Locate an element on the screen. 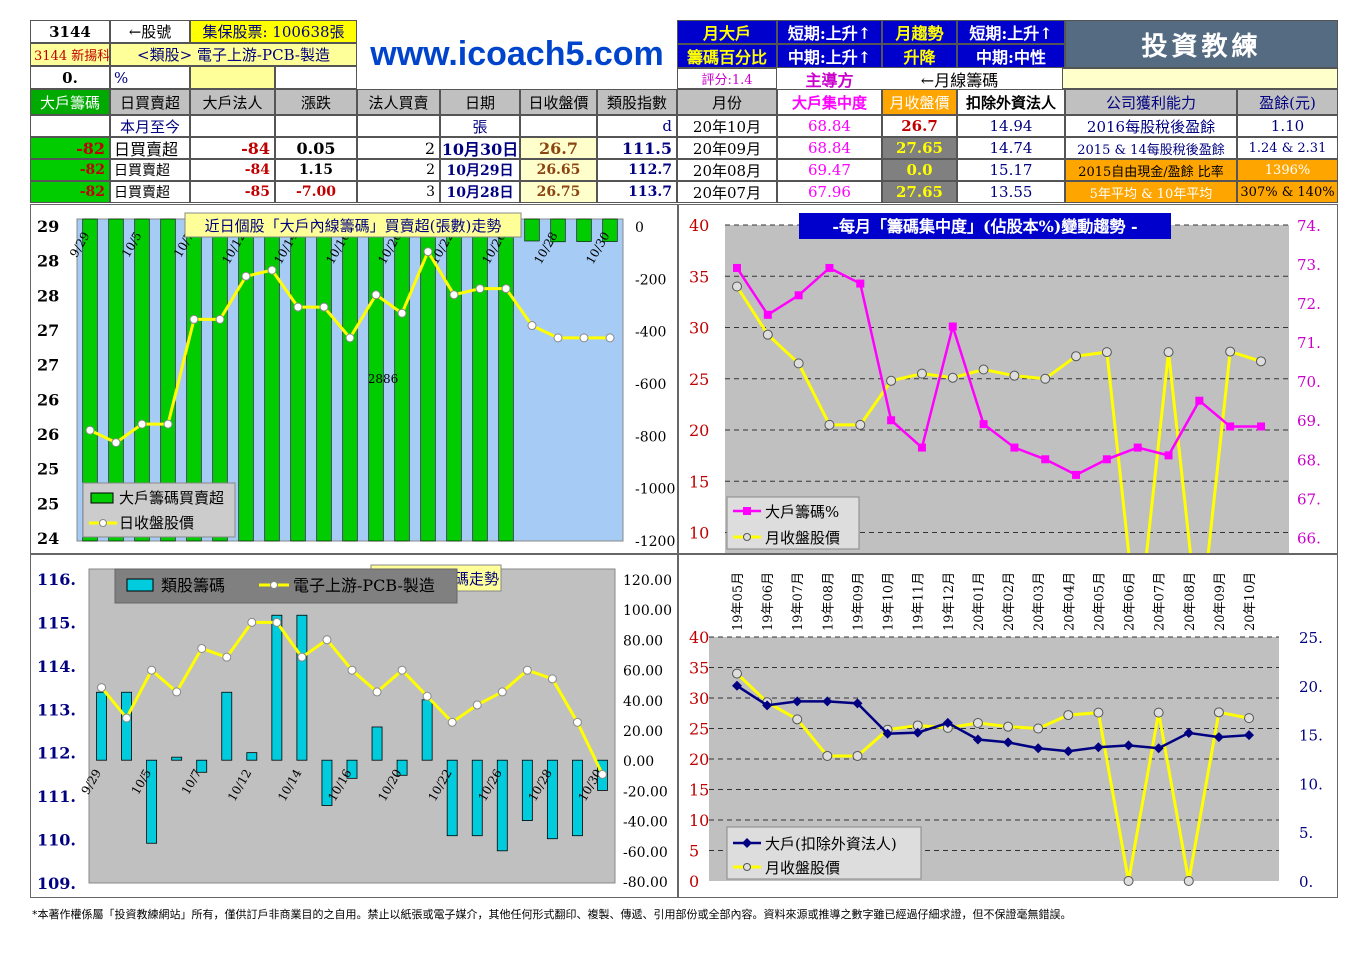 The width and height of the screenshot is (1366, 967). price-point-10/6 is located at coordinates (168, 424).